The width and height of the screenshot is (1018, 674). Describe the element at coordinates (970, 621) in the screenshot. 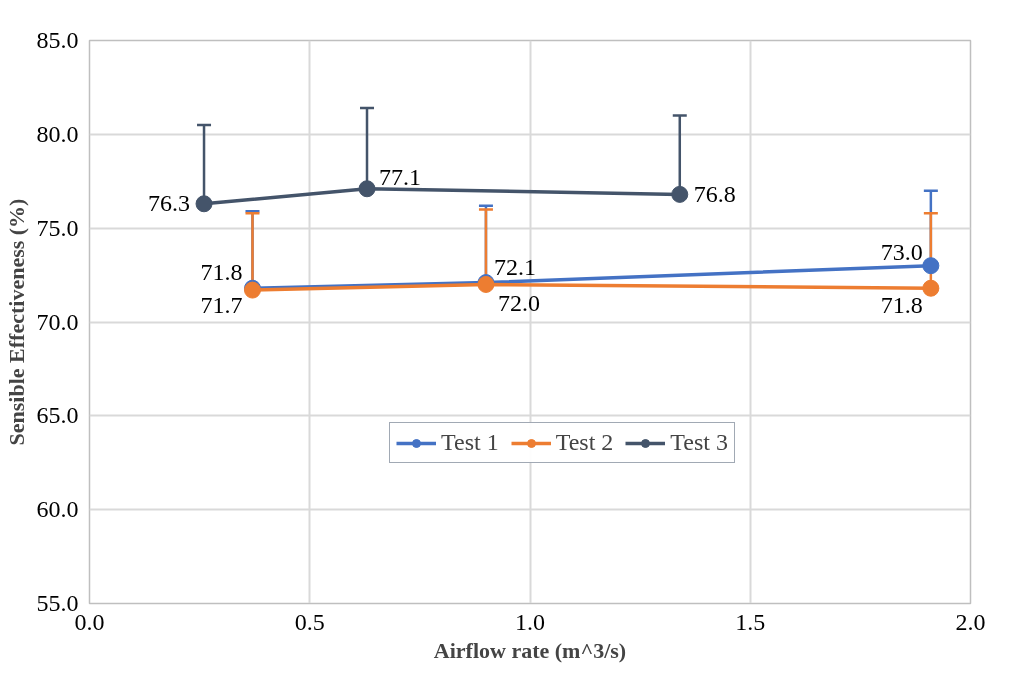

I see `x-tick-label: 2.0` at that location.